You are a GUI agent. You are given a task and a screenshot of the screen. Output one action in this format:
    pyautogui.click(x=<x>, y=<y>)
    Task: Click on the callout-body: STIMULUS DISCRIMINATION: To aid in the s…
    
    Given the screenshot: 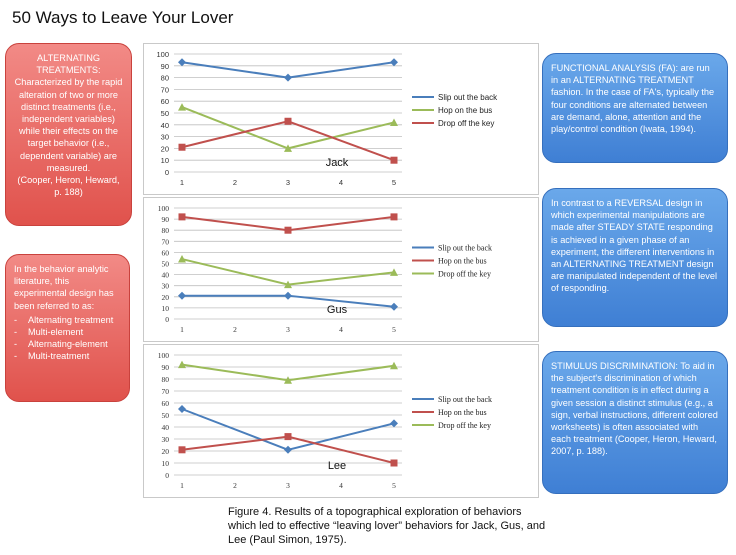 What is the action you would take?
    pyautogui.click(x=634, y=409)
    